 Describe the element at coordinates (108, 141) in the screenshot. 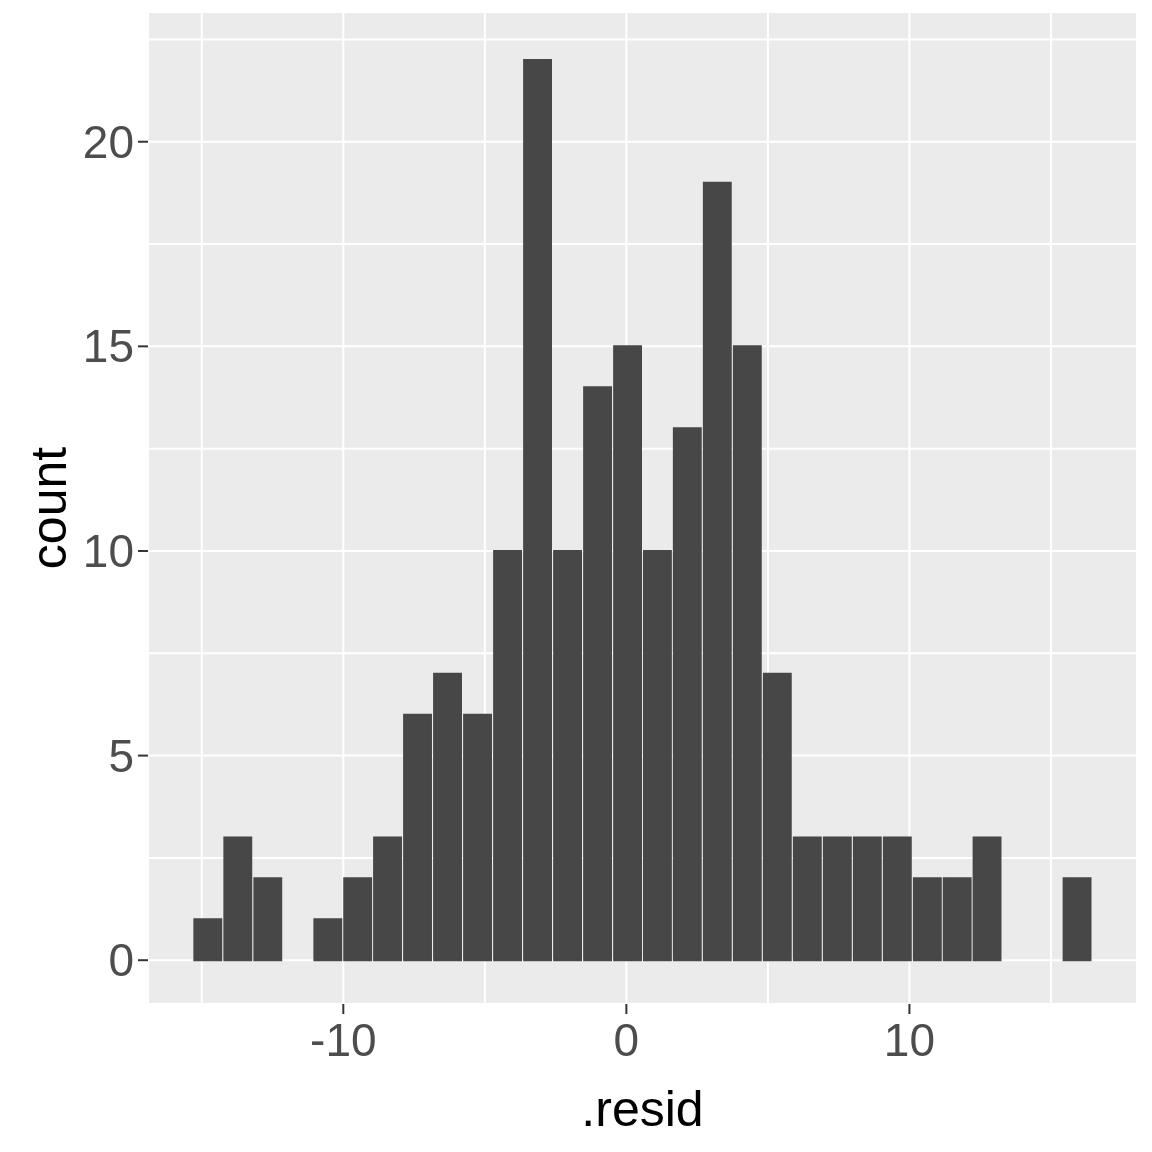

I see `y-tick-label: 20` at that location.